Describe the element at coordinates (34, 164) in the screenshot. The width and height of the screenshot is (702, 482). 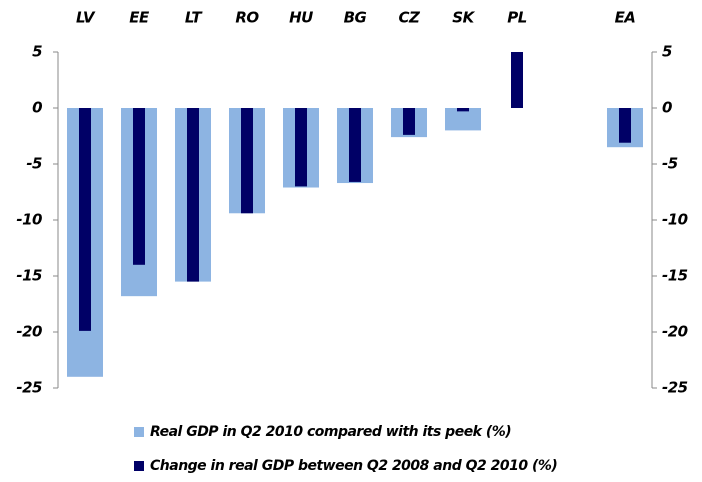
I see `y-tick-label: -5` at that location.